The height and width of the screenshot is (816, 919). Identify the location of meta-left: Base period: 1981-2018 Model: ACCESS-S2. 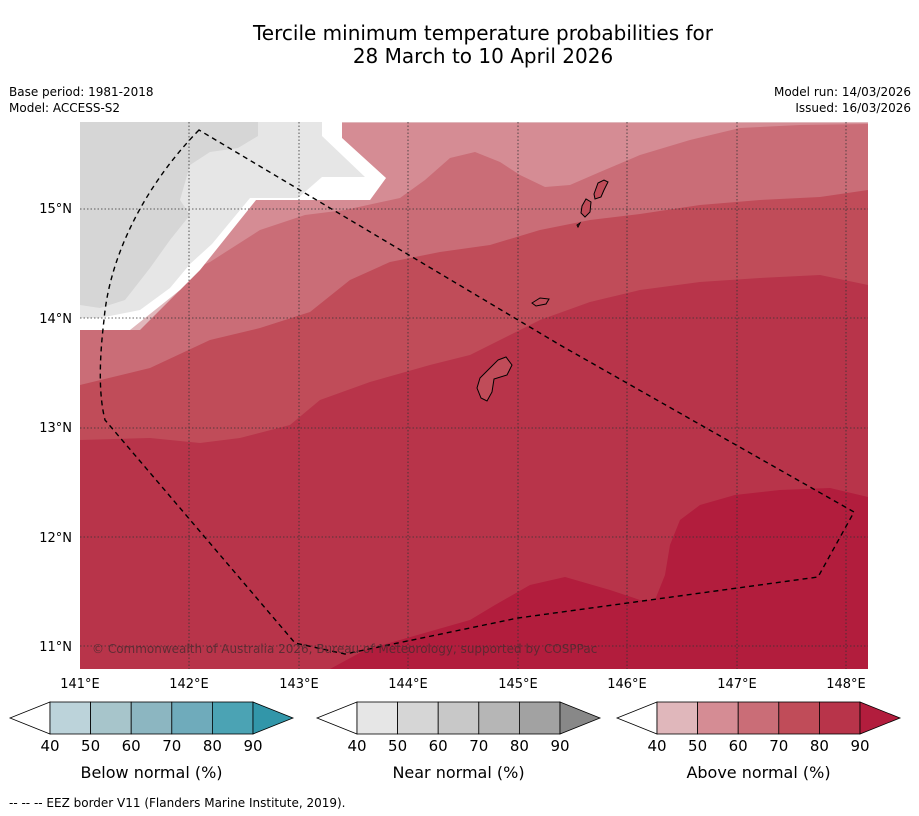
(81, 100).